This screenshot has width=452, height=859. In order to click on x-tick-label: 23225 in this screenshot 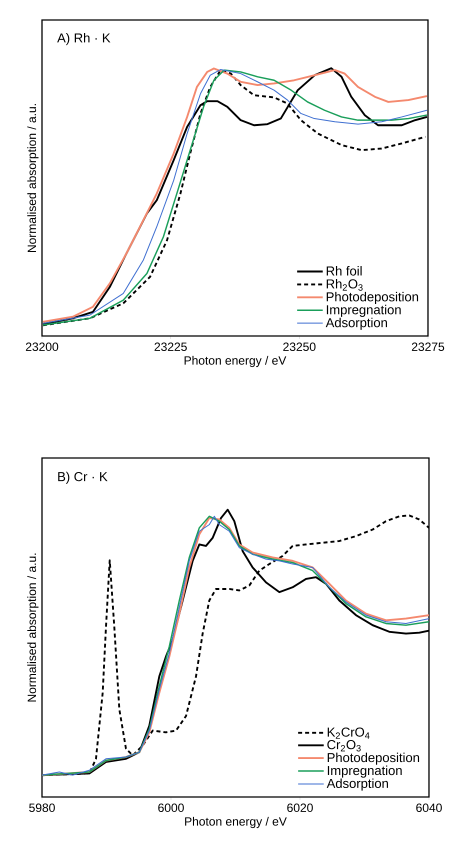, I will do `click(170, 347)`.